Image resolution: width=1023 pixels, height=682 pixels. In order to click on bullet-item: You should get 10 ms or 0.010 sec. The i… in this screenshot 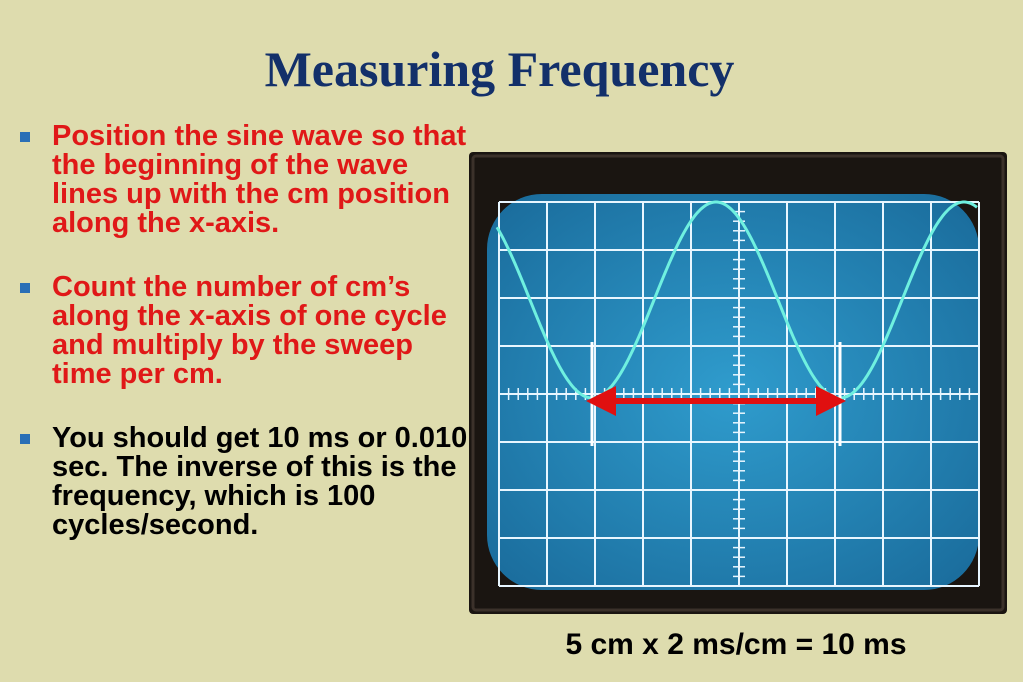, I will do `click(243, 482)`.